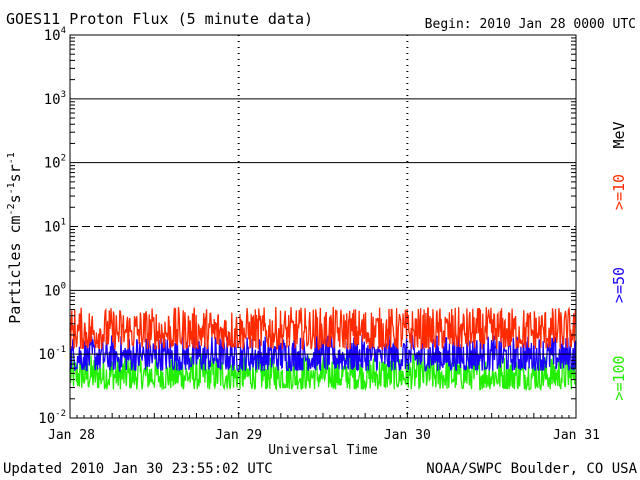 The width and height of the screenshot is (640, 480). What do you see at coordinates (15, 173) in the screenshot?
I see `y-label-sr: sr` at bounding box center [15, 173].